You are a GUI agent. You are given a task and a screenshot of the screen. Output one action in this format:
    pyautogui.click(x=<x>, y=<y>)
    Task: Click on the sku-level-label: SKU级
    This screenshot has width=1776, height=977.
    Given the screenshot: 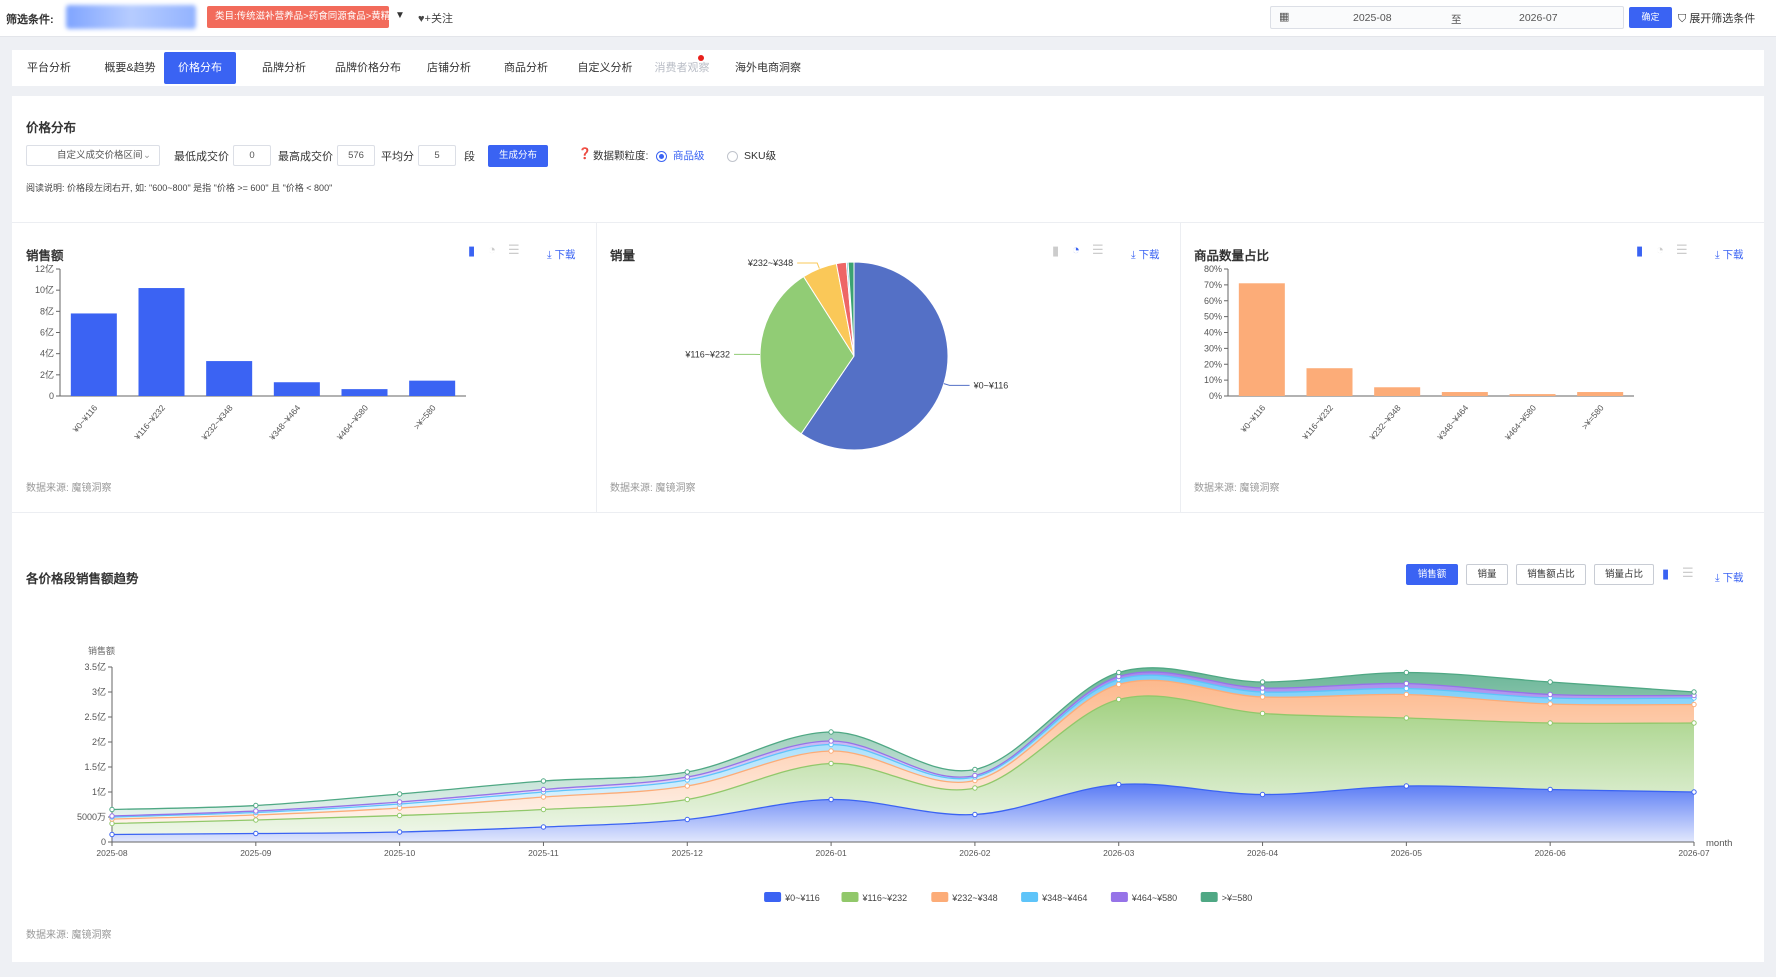 What is the action you would take?
    pyautogui.click(x=760, y=156)
    